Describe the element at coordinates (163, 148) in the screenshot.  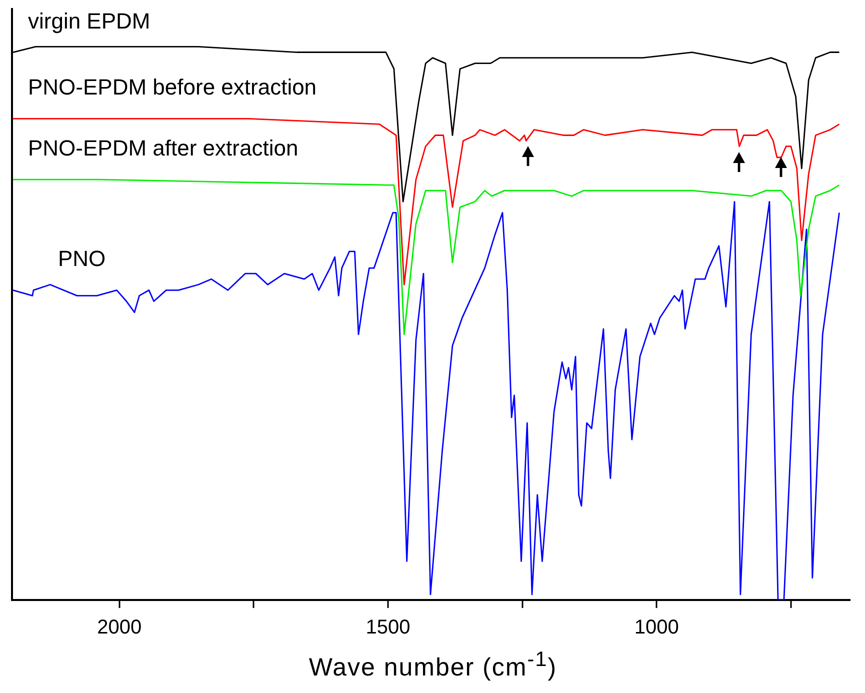
I see `series-label: PNO-EPDM after extraction` at that location.